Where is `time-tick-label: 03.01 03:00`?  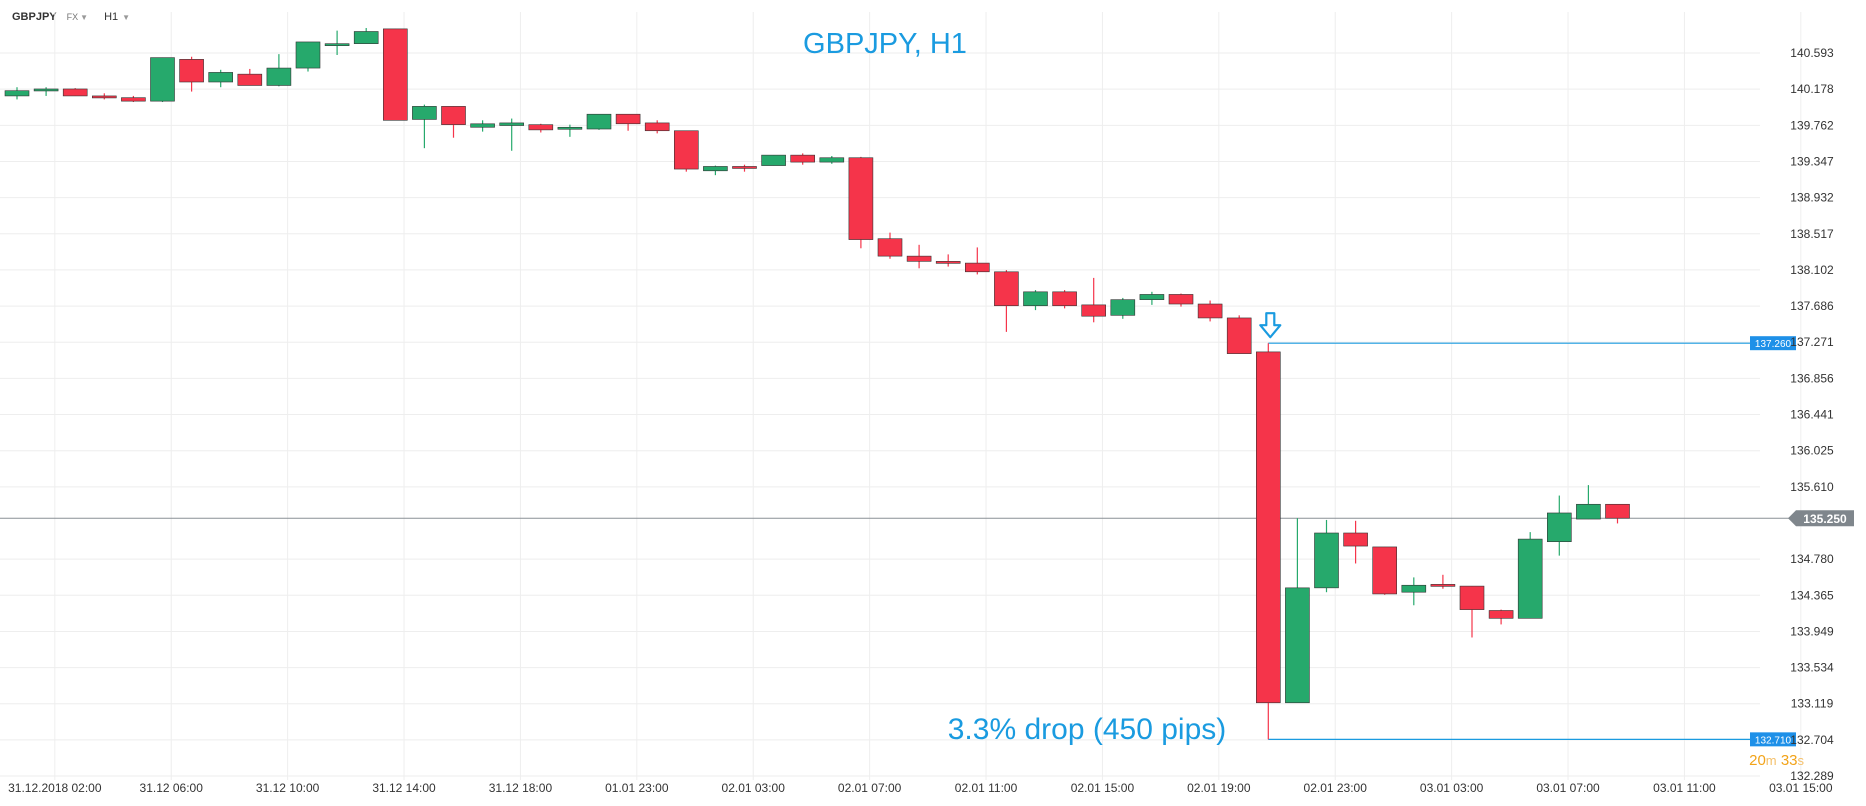 time-tick-label: 03.01 03:00 is located at coordinates (1452, 788).